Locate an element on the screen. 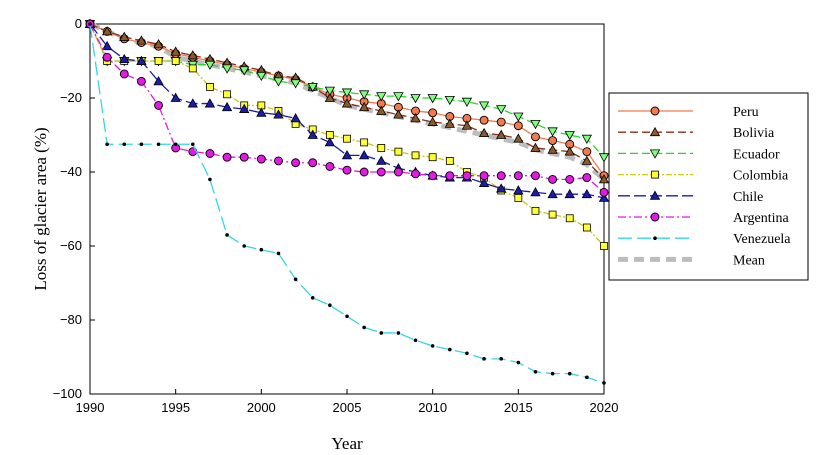 The width and height of the screenshot is (816, 455). legend-label: Argentina is located at coordinates (761, 218).